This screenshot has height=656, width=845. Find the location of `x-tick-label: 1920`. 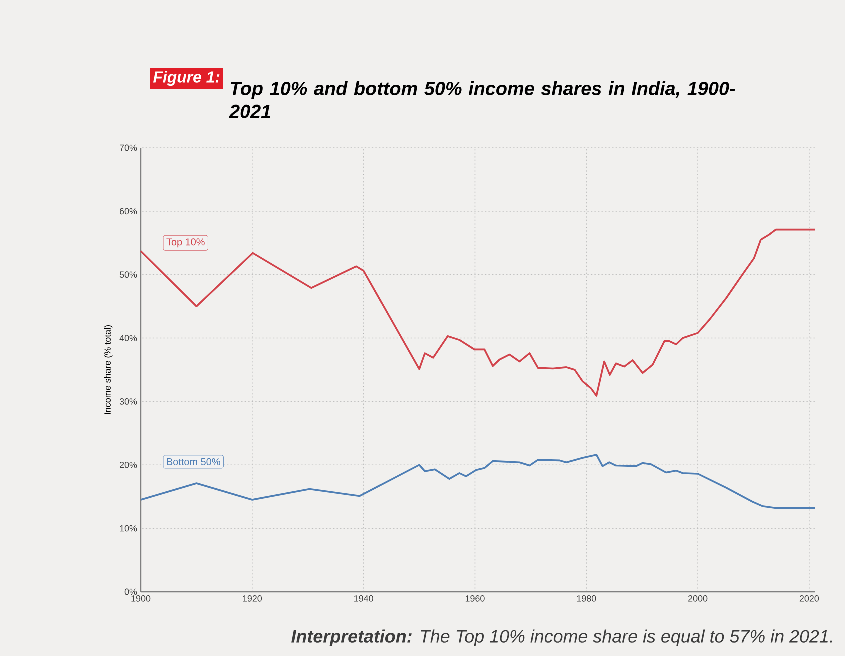

x-tick-label: 1920 is located at coordinates (252, 599).